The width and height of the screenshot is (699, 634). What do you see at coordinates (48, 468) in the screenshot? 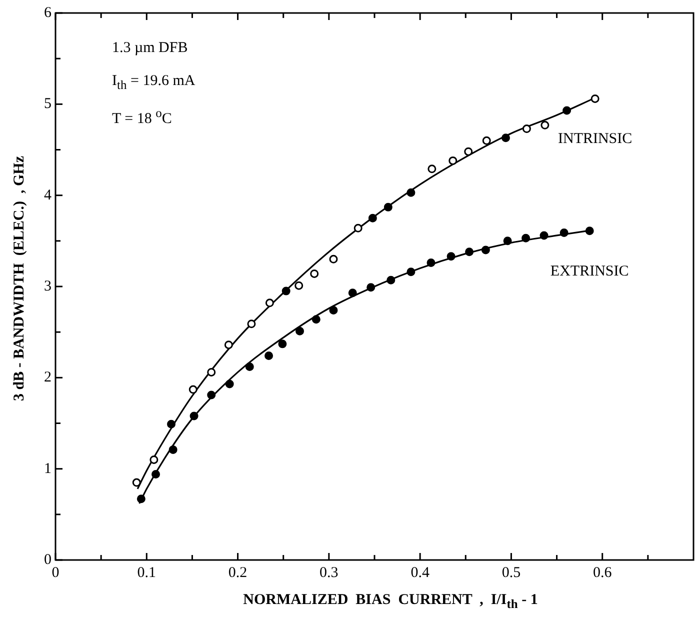
I see `y-tick-label: 1` at bounding box center [48, 468].